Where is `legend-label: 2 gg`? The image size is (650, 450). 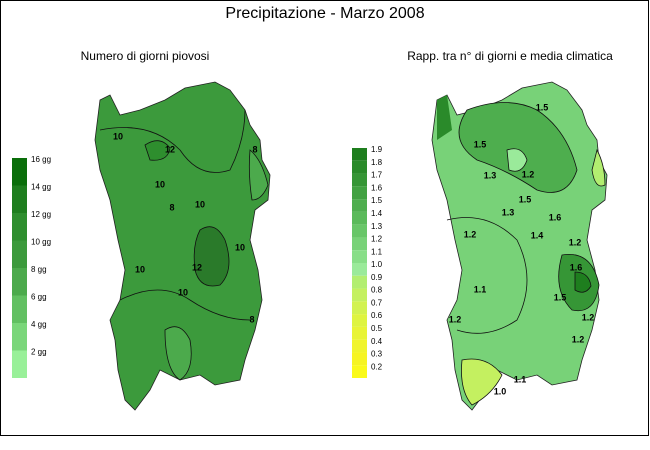
legend-label: 2 gg is located at coordinates (39, 352).